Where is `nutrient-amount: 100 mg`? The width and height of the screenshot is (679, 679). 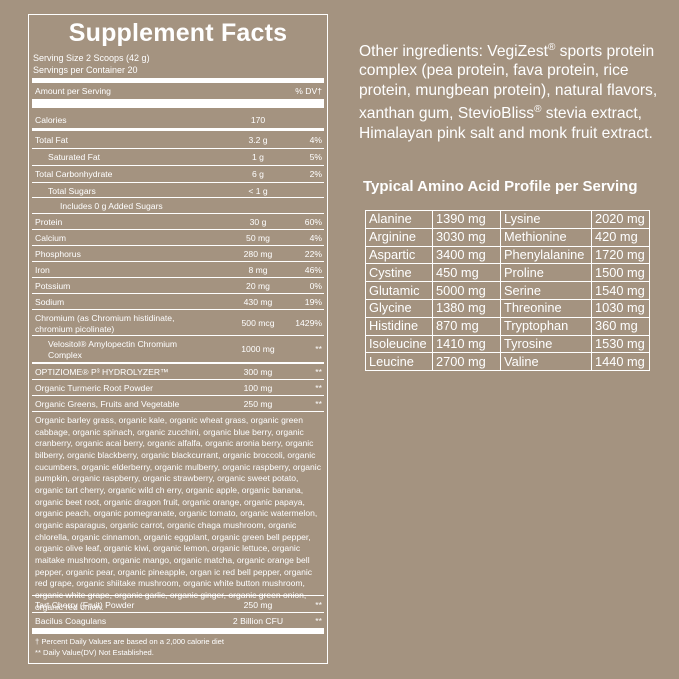 nutrient-amount: 100 mg is located at coordinates (258, 388).